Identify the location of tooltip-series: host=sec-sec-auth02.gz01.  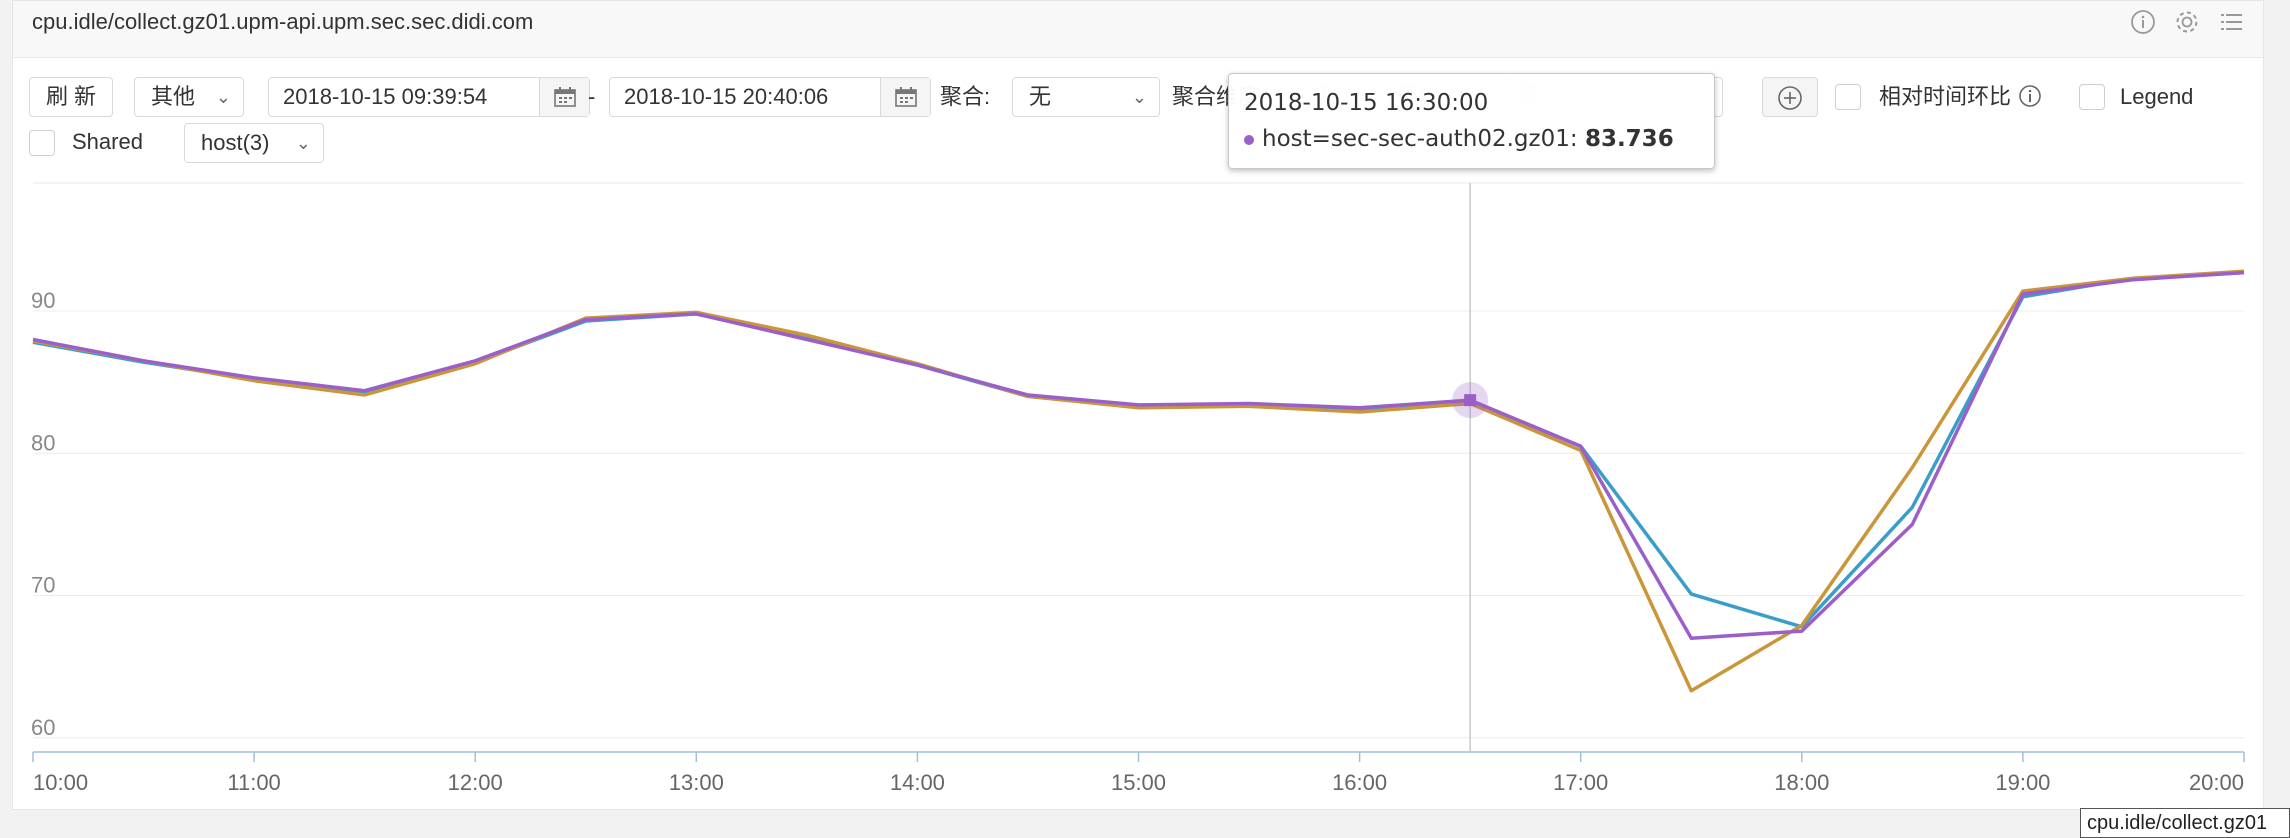
(1416, 139).